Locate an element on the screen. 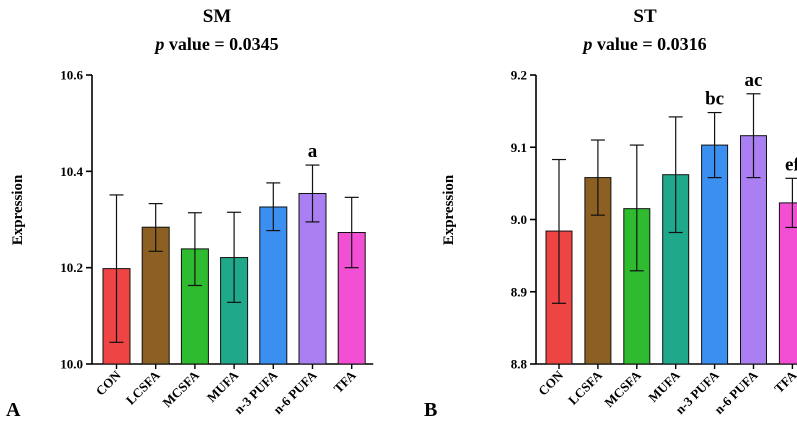 Image resolution: width=797 pixels, height=445 pixels. y-tick-label: 10.4 is located at coordinates (71, 171).